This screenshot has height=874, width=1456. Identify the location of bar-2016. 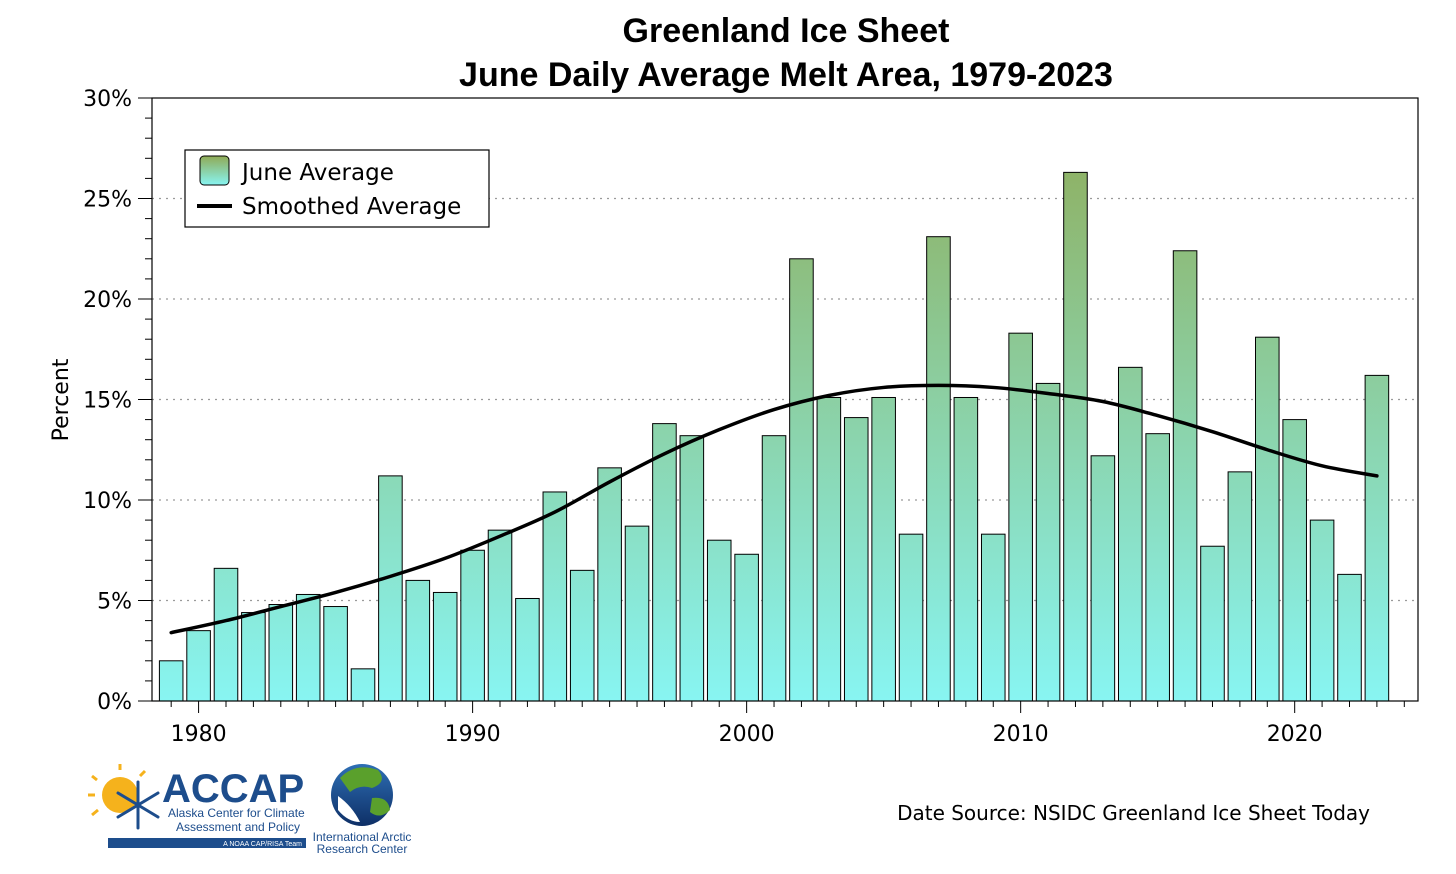
(1185, 476).